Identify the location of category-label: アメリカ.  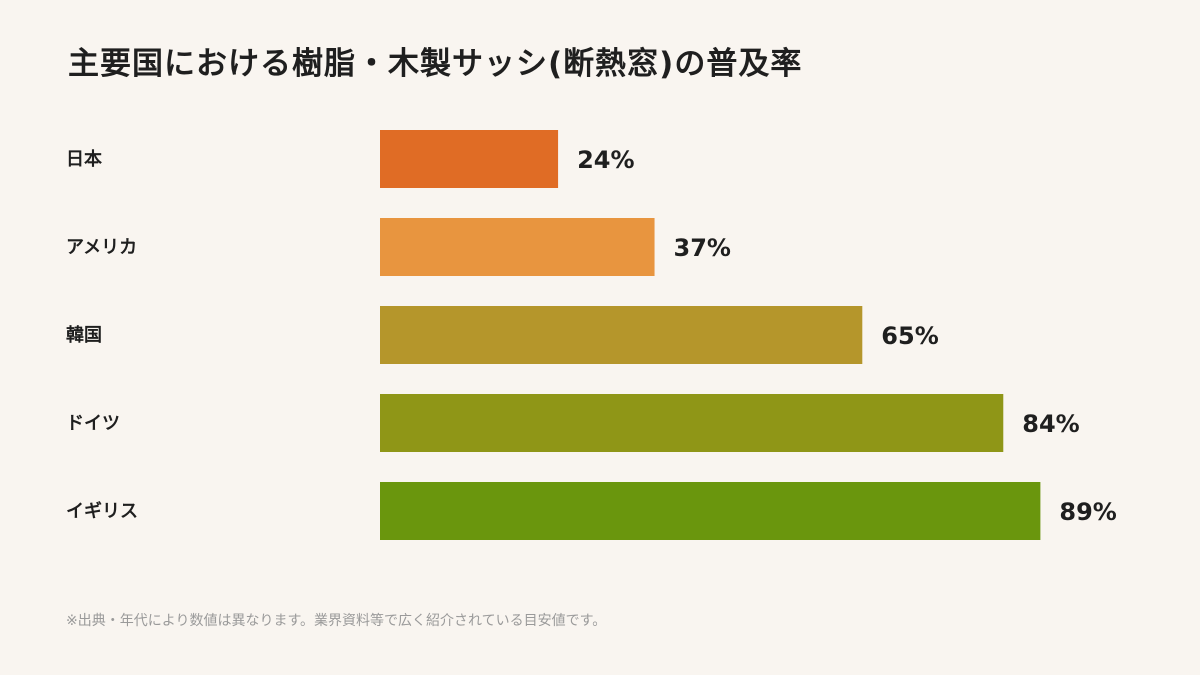
(101, 247).